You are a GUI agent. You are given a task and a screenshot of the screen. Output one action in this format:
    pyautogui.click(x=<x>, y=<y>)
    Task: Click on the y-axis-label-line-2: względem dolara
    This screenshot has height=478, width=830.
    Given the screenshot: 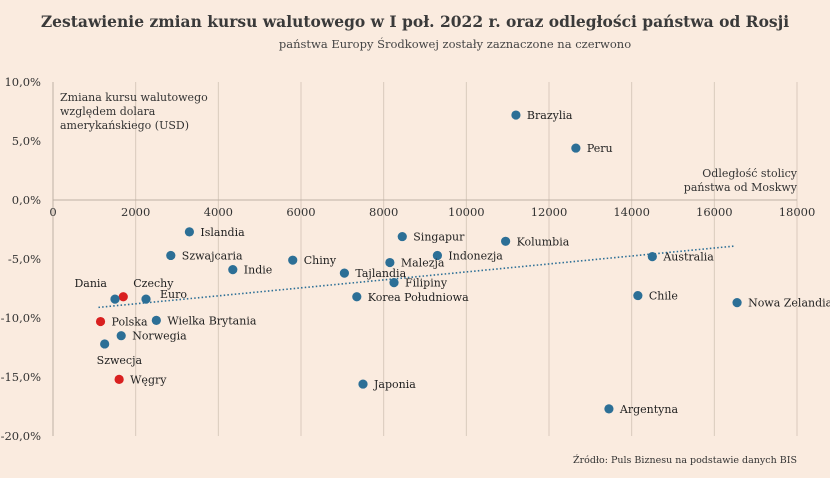 What is the action you would take?
    pyautogui.click(x=108, y=111)
    